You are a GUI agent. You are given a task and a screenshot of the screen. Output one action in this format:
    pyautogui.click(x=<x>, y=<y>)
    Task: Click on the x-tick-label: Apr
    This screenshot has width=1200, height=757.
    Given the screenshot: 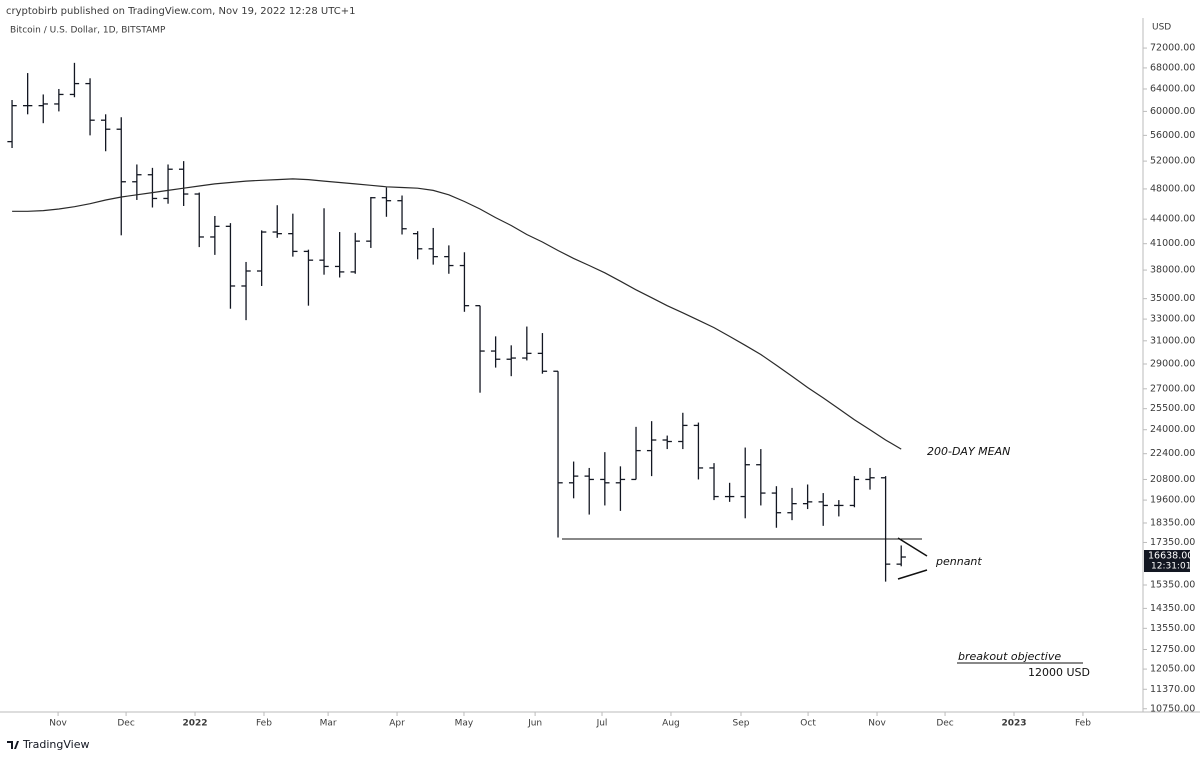 What is the action you would take?
    pyautogui.click(x=397, y=724)
    